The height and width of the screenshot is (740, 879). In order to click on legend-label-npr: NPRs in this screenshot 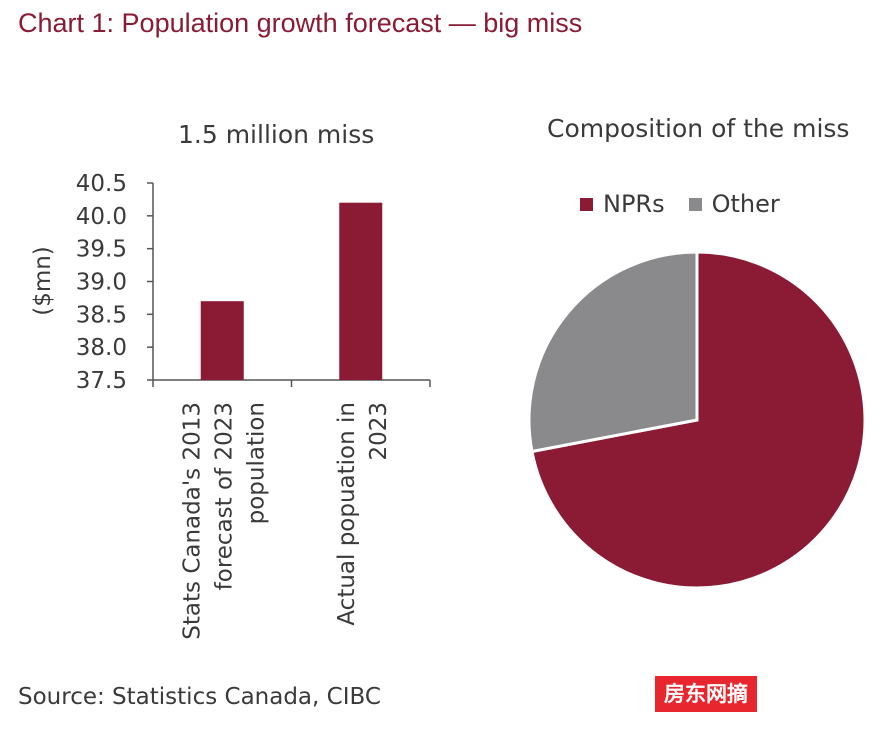, I will do `click(634, 204)`.